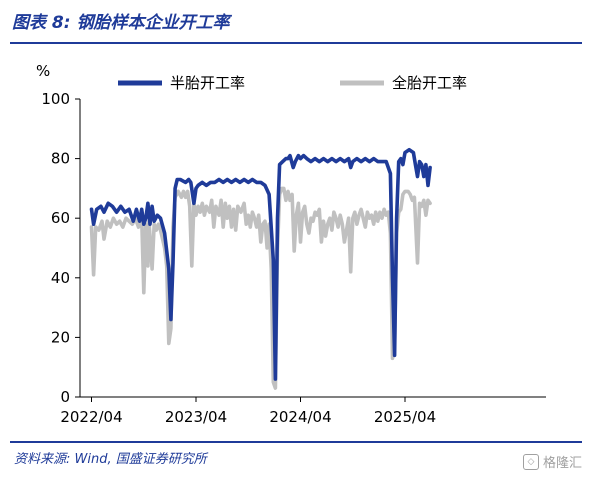 This screenshot has height=481, width=592. What do you see at coordinates (207, 83) in the screenshot?
I see `legend-label: 半胎开工率` at bounding box center [207, 83].